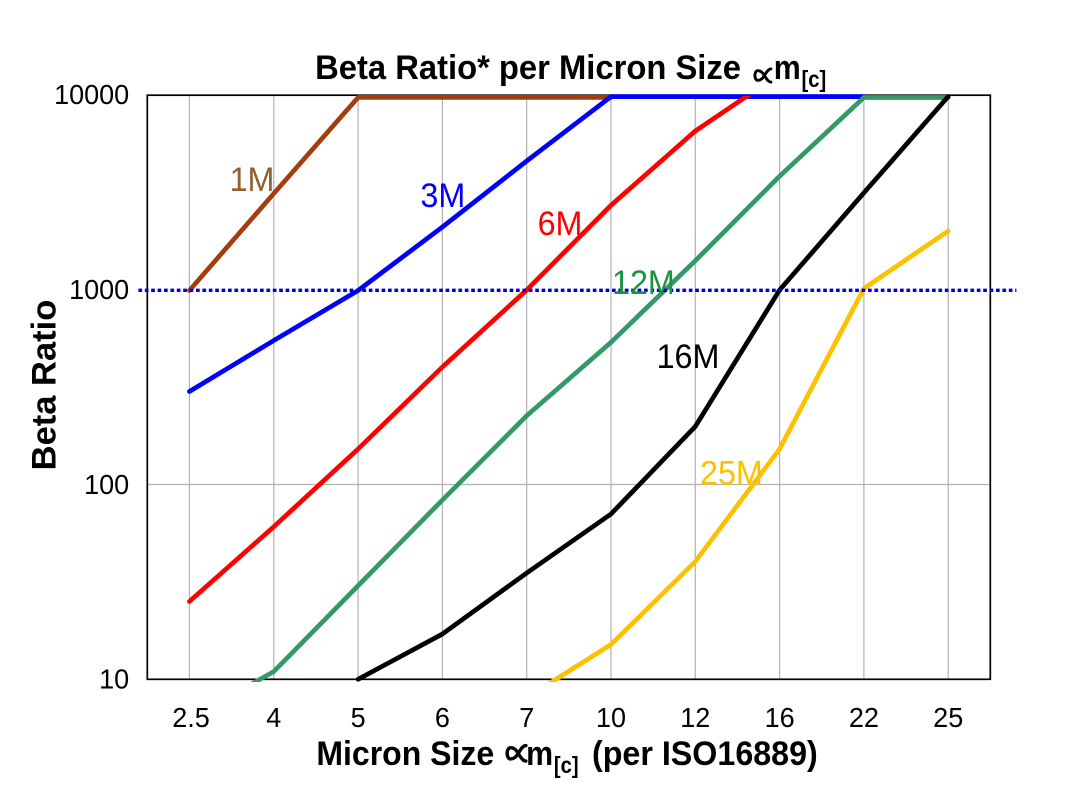  Describe the element at coordinates (91, 95) in the screenshot. I see `svg-text: 10000` at that location.